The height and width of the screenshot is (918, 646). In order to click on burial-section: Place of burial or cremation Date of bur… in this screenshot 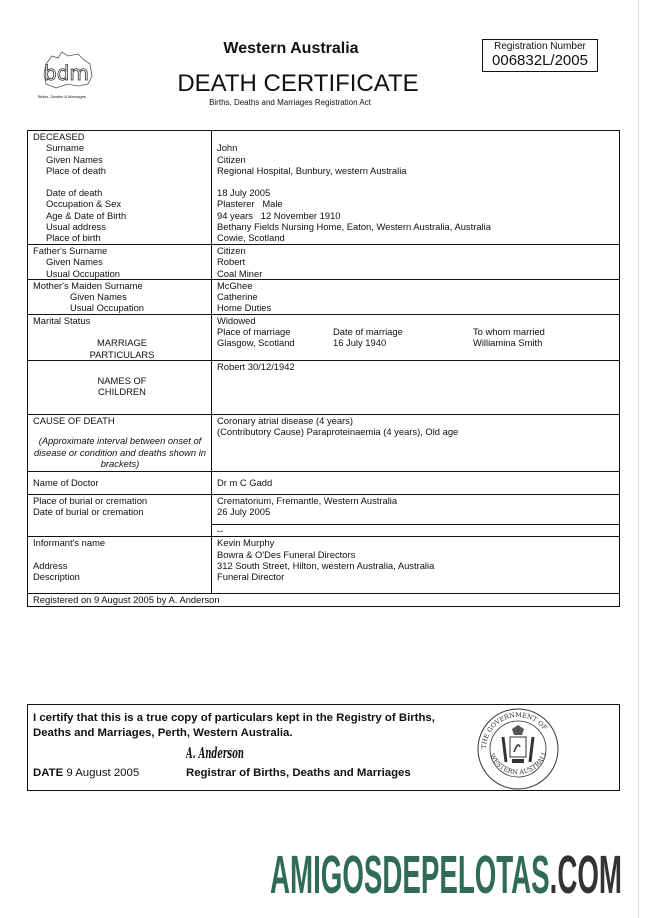, I will do `click(323, 515)`.